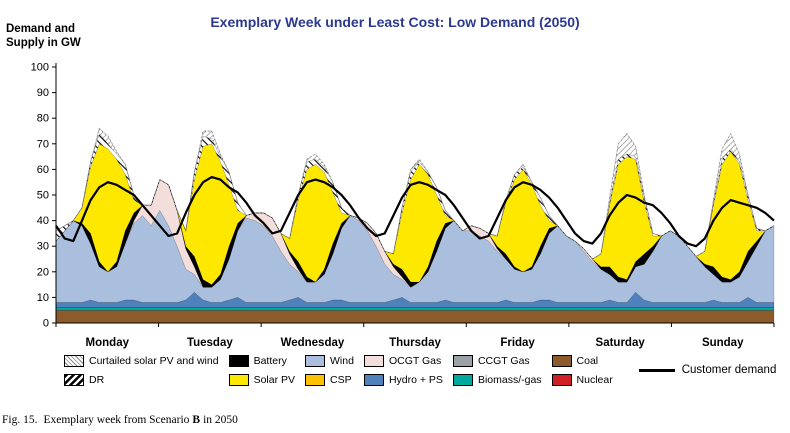 The image size is (790, 433). I want to click on legend-item-nuclear: Nuclear, so click(582, 379).